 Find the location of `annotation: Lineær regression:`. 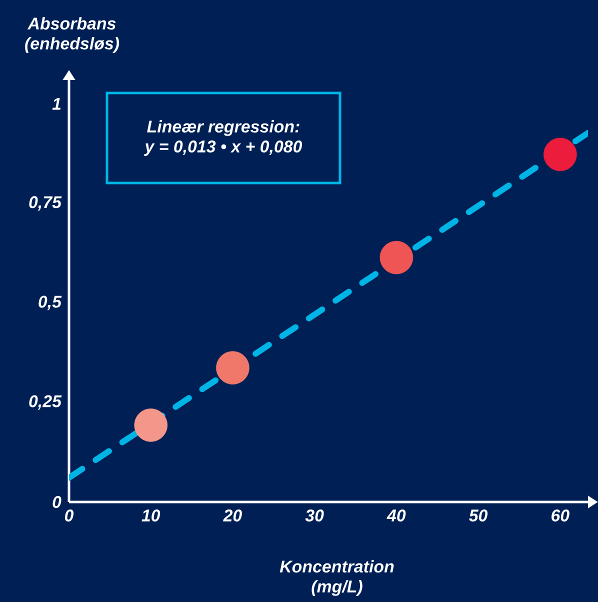

annotation: Lineær regression: is located at coordinates (223, 128).